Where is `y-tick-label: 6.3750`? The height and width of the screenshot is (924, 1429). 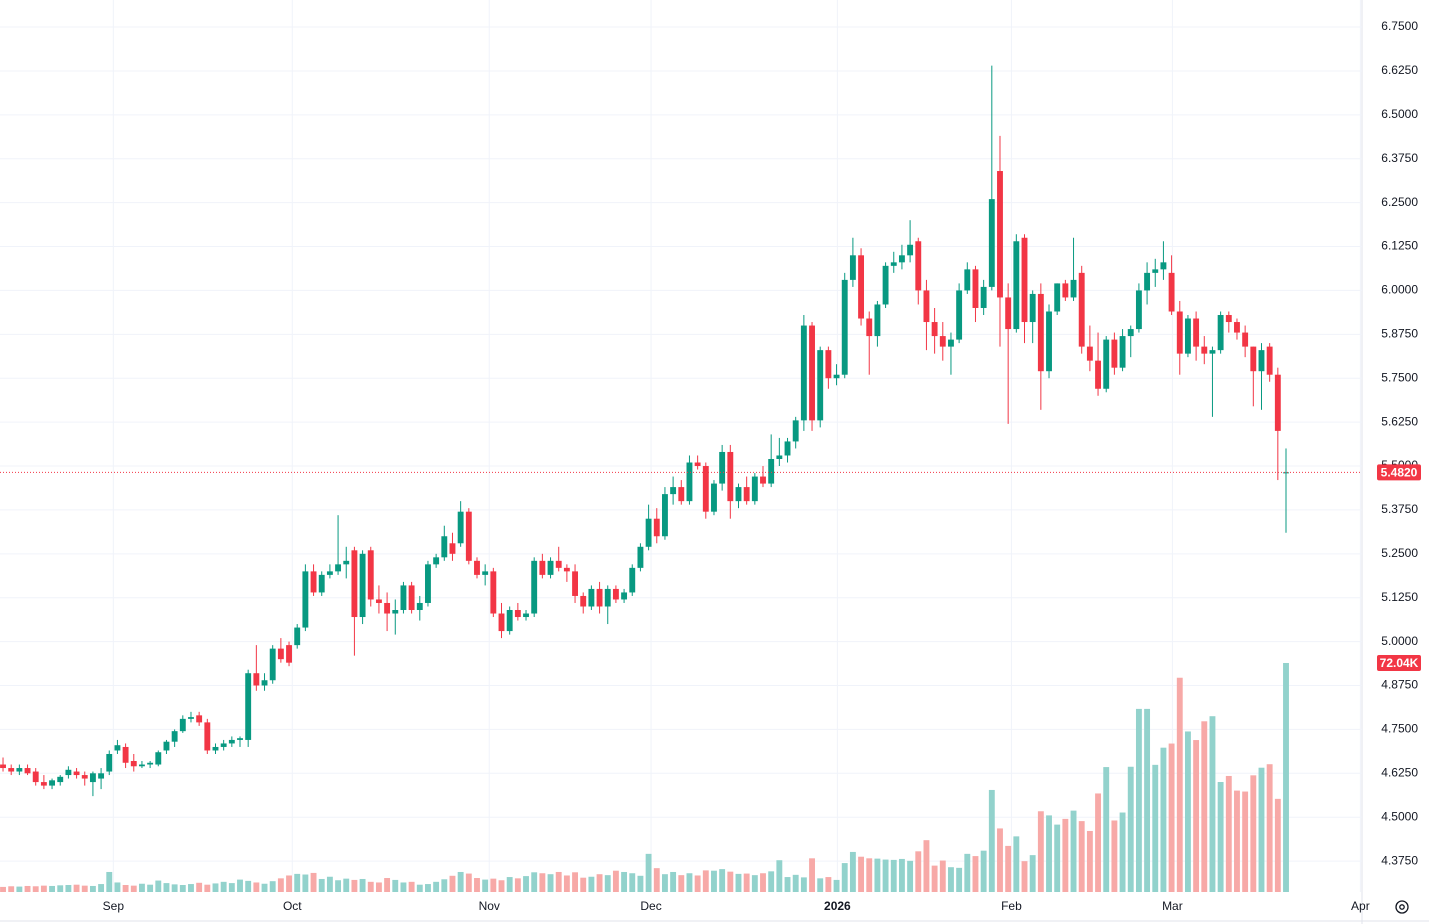 y-tick-label: 6.3750 is located at coordinates (1399, 158).